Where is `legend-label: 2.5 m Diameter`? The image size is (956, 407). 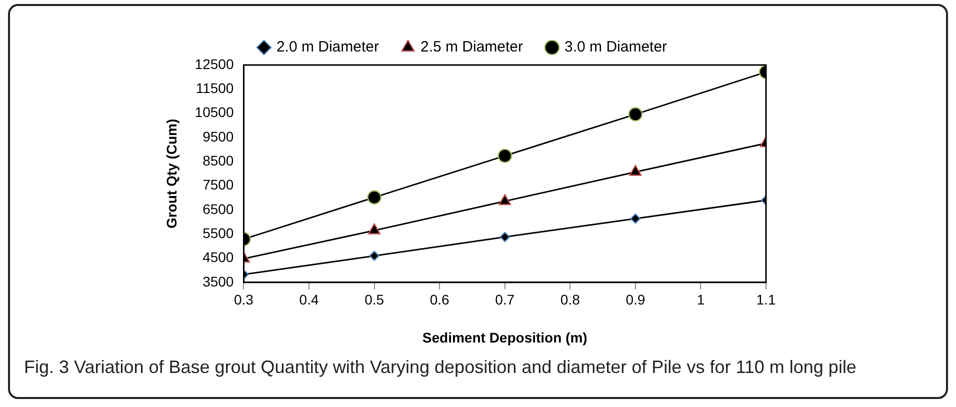
legend-label: 2.5 m Diameter is located at coordinates (472, 47).